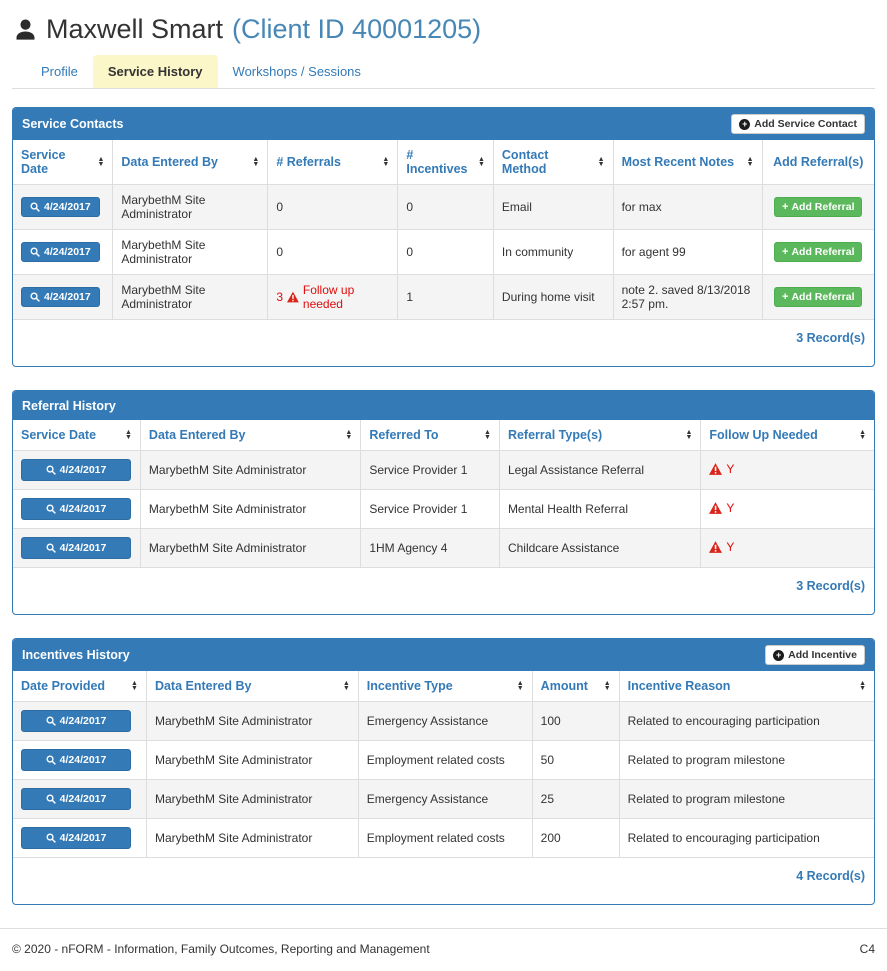 This screenshot has height=971, width=887. What do you see at coordinates (135, 29) in the screenshot?
I see `client-name: Maxwell Smart` at bounding box center [135, 29].